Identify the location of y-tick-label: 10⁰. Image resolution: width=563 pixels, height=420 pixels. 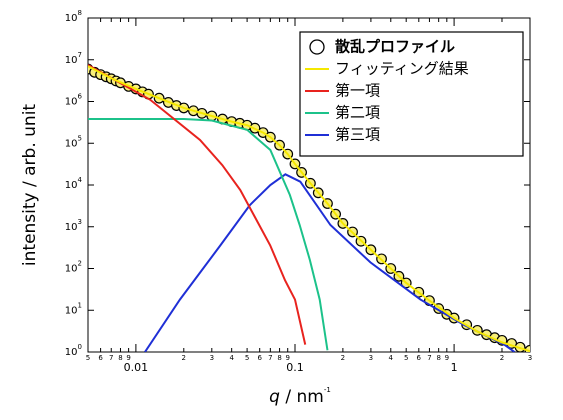
(73, 350).